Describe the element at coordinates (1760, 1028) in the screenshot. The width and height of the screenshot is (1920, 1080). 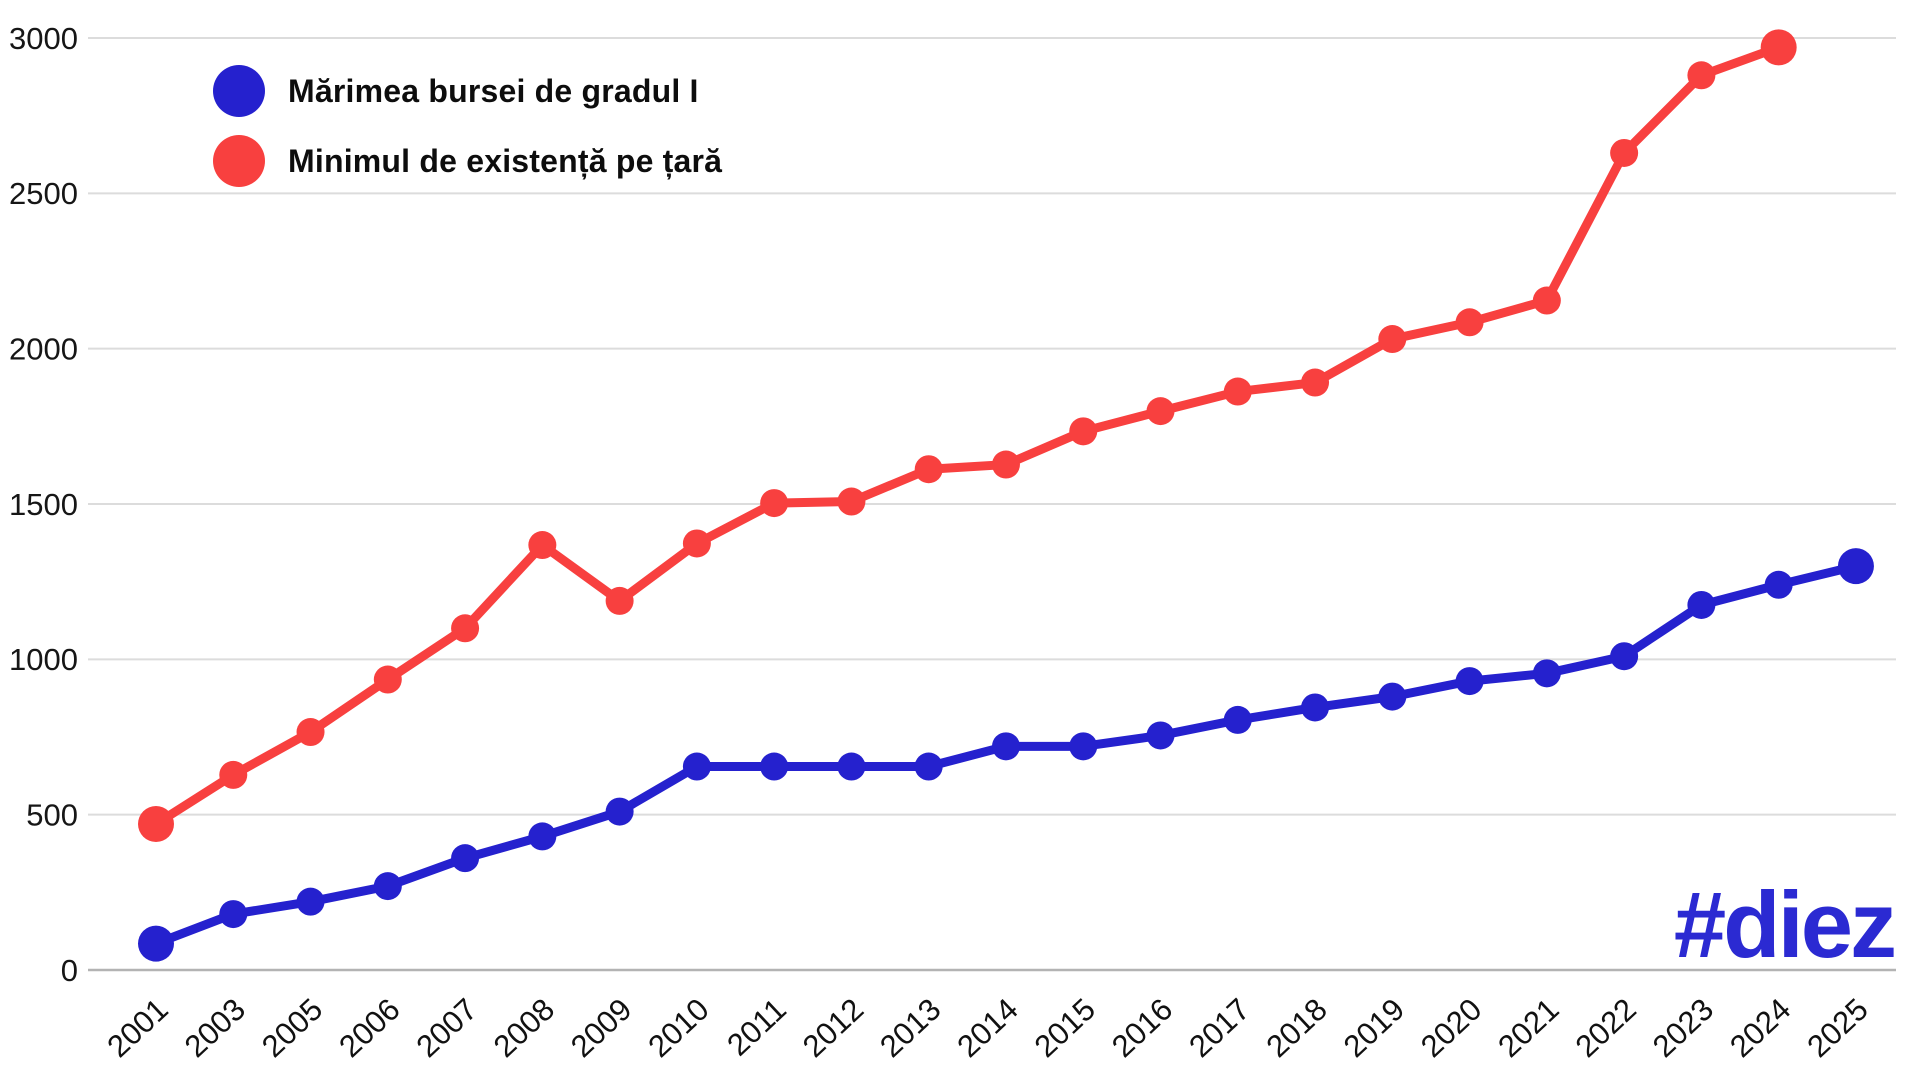
I see `x-axis-tick-label: 2024` at that location.